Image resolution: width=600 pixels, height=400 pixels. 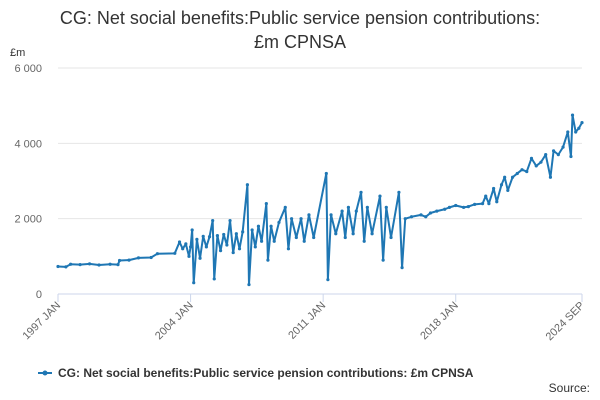 I want to click on source-label: Source:, so click(x=569, y=388).